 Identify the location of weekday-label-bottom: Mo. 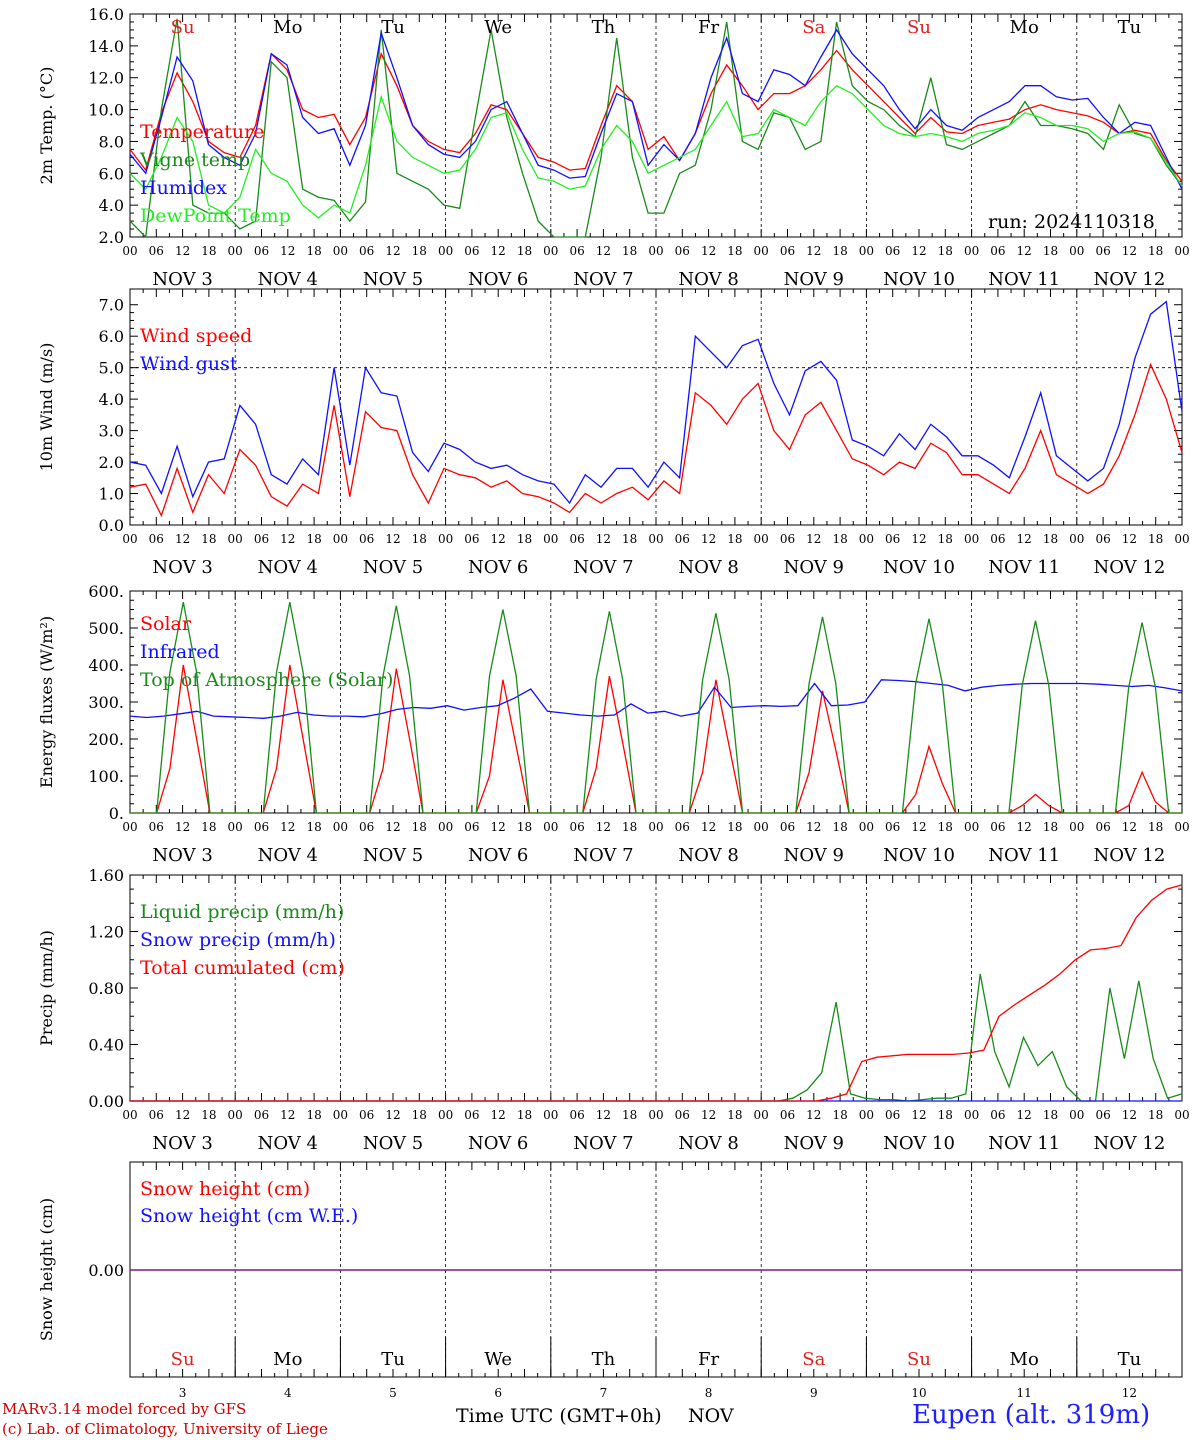
(287, 1359).